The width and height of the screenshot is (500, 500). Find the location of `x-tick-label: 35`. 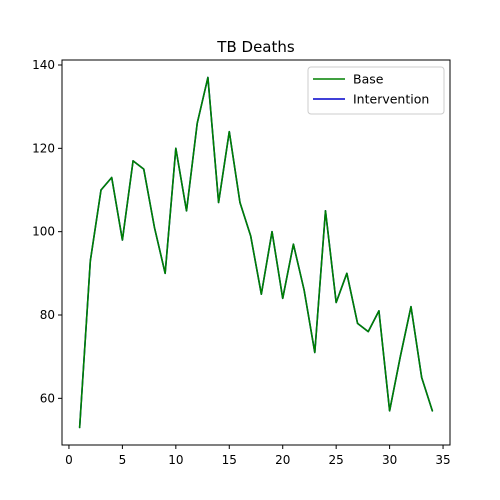

x-tick-label: 35 is located at coordinates (442, 460).